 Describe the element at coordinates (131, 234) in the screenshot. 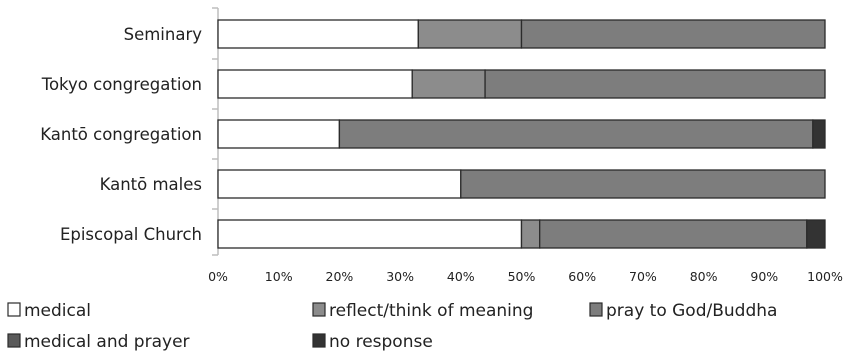

I see `category-label: Episcopal Church` at that location.